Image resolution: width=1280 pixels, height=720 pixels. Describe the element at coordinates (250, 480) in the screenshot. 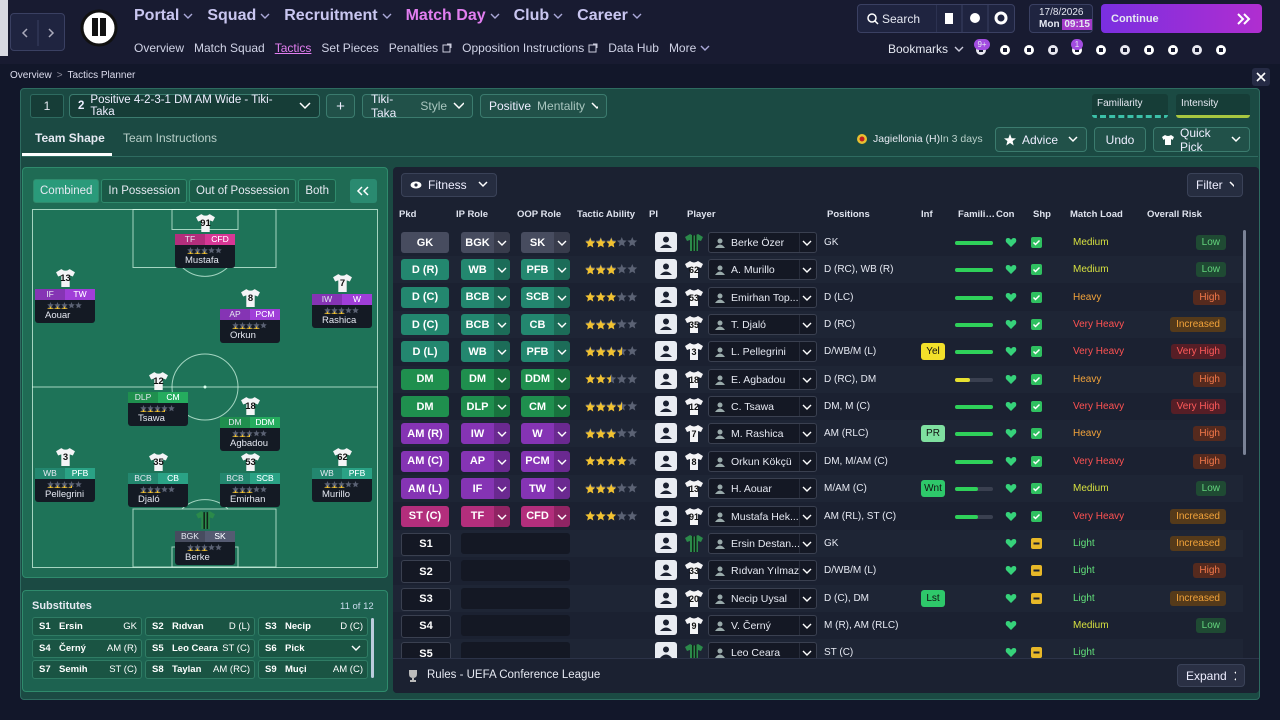

I see `player-card: 53 BCB SCB Emirhan` at that location.